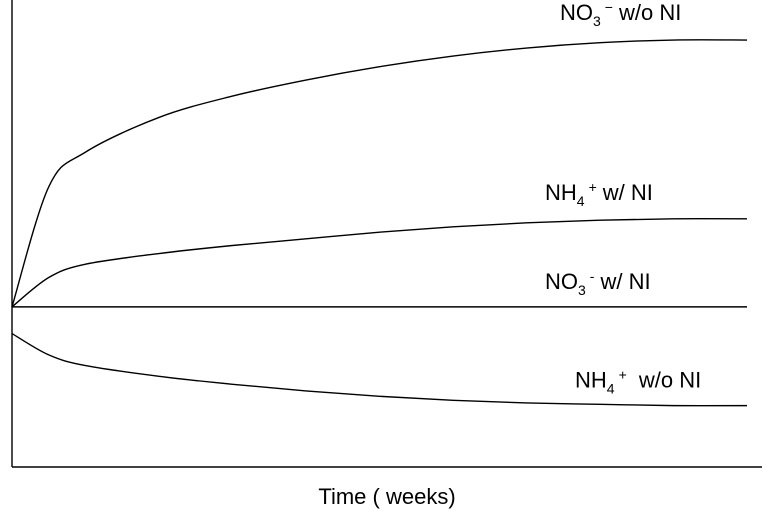  Describe the element at coordinates (592, 276) in the screenshot. I see `series-label-superscript: -` at that location.